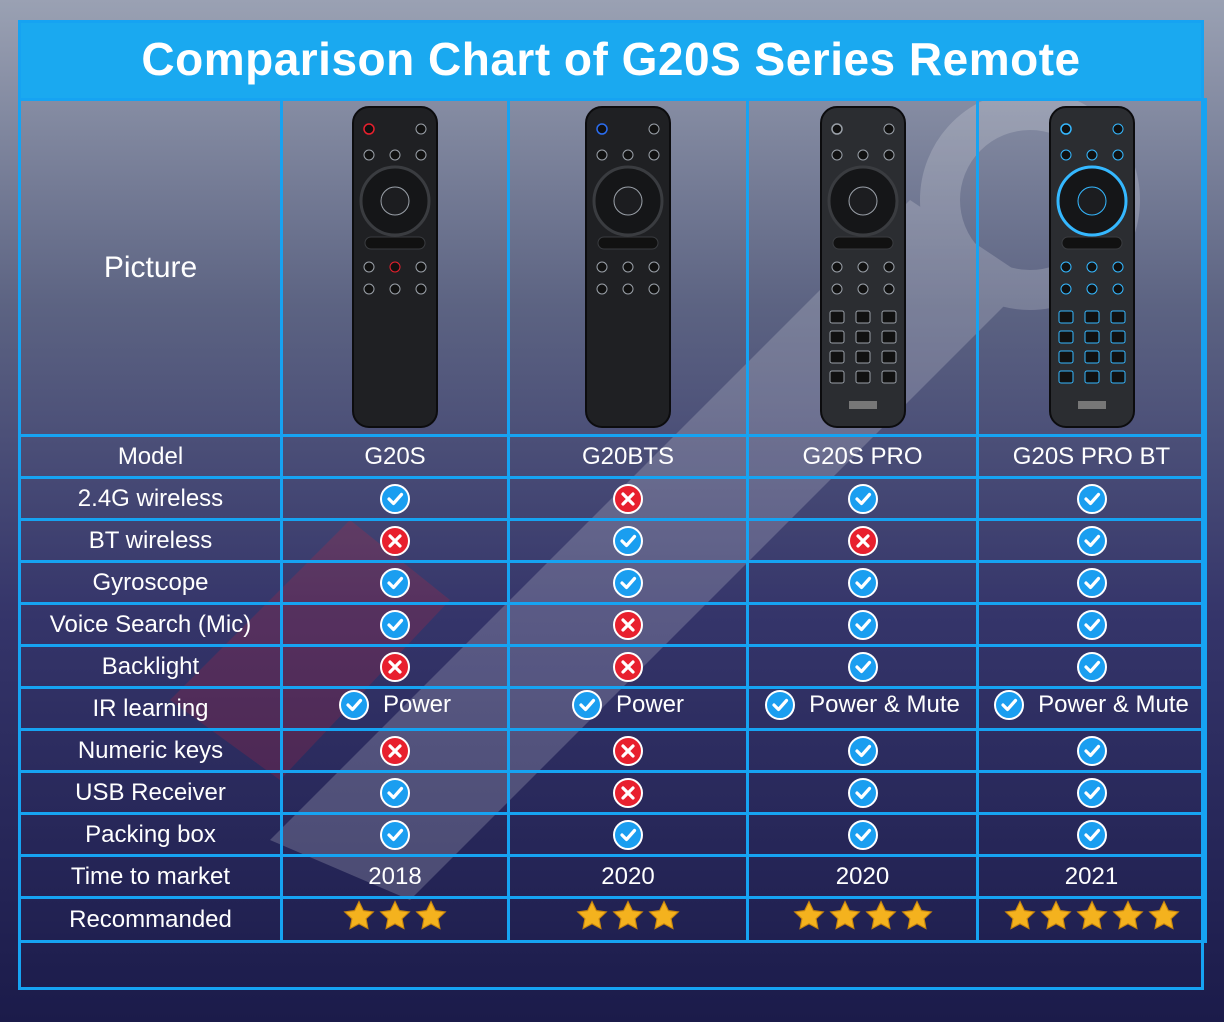 This screenshot has height=1022, width=1224. Describe the element at coordinates (150, 708) in the screenshot. I see `row-label-text: IR learning` at that location.